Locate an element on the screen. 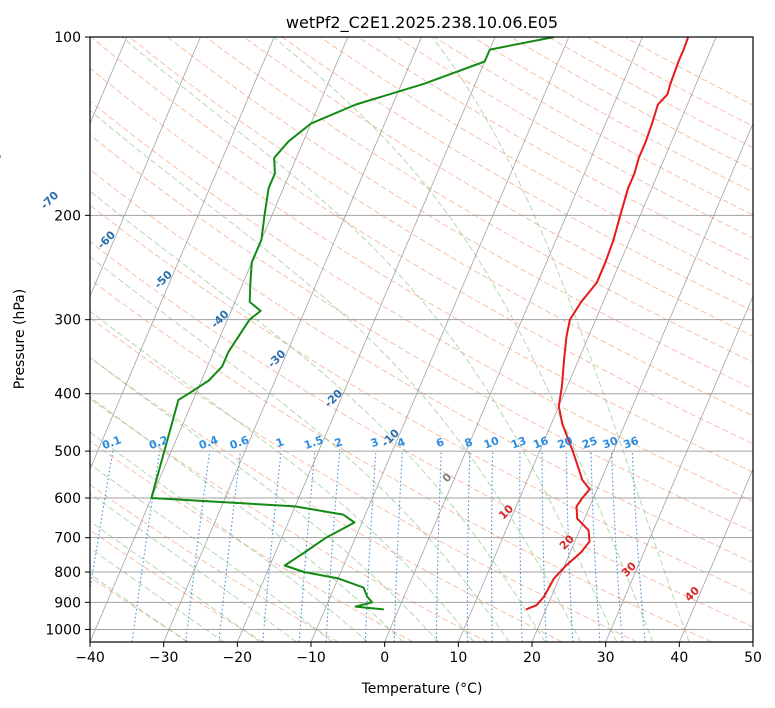  mixing-ratio-label: 30 is located at coordinates (610, 443).